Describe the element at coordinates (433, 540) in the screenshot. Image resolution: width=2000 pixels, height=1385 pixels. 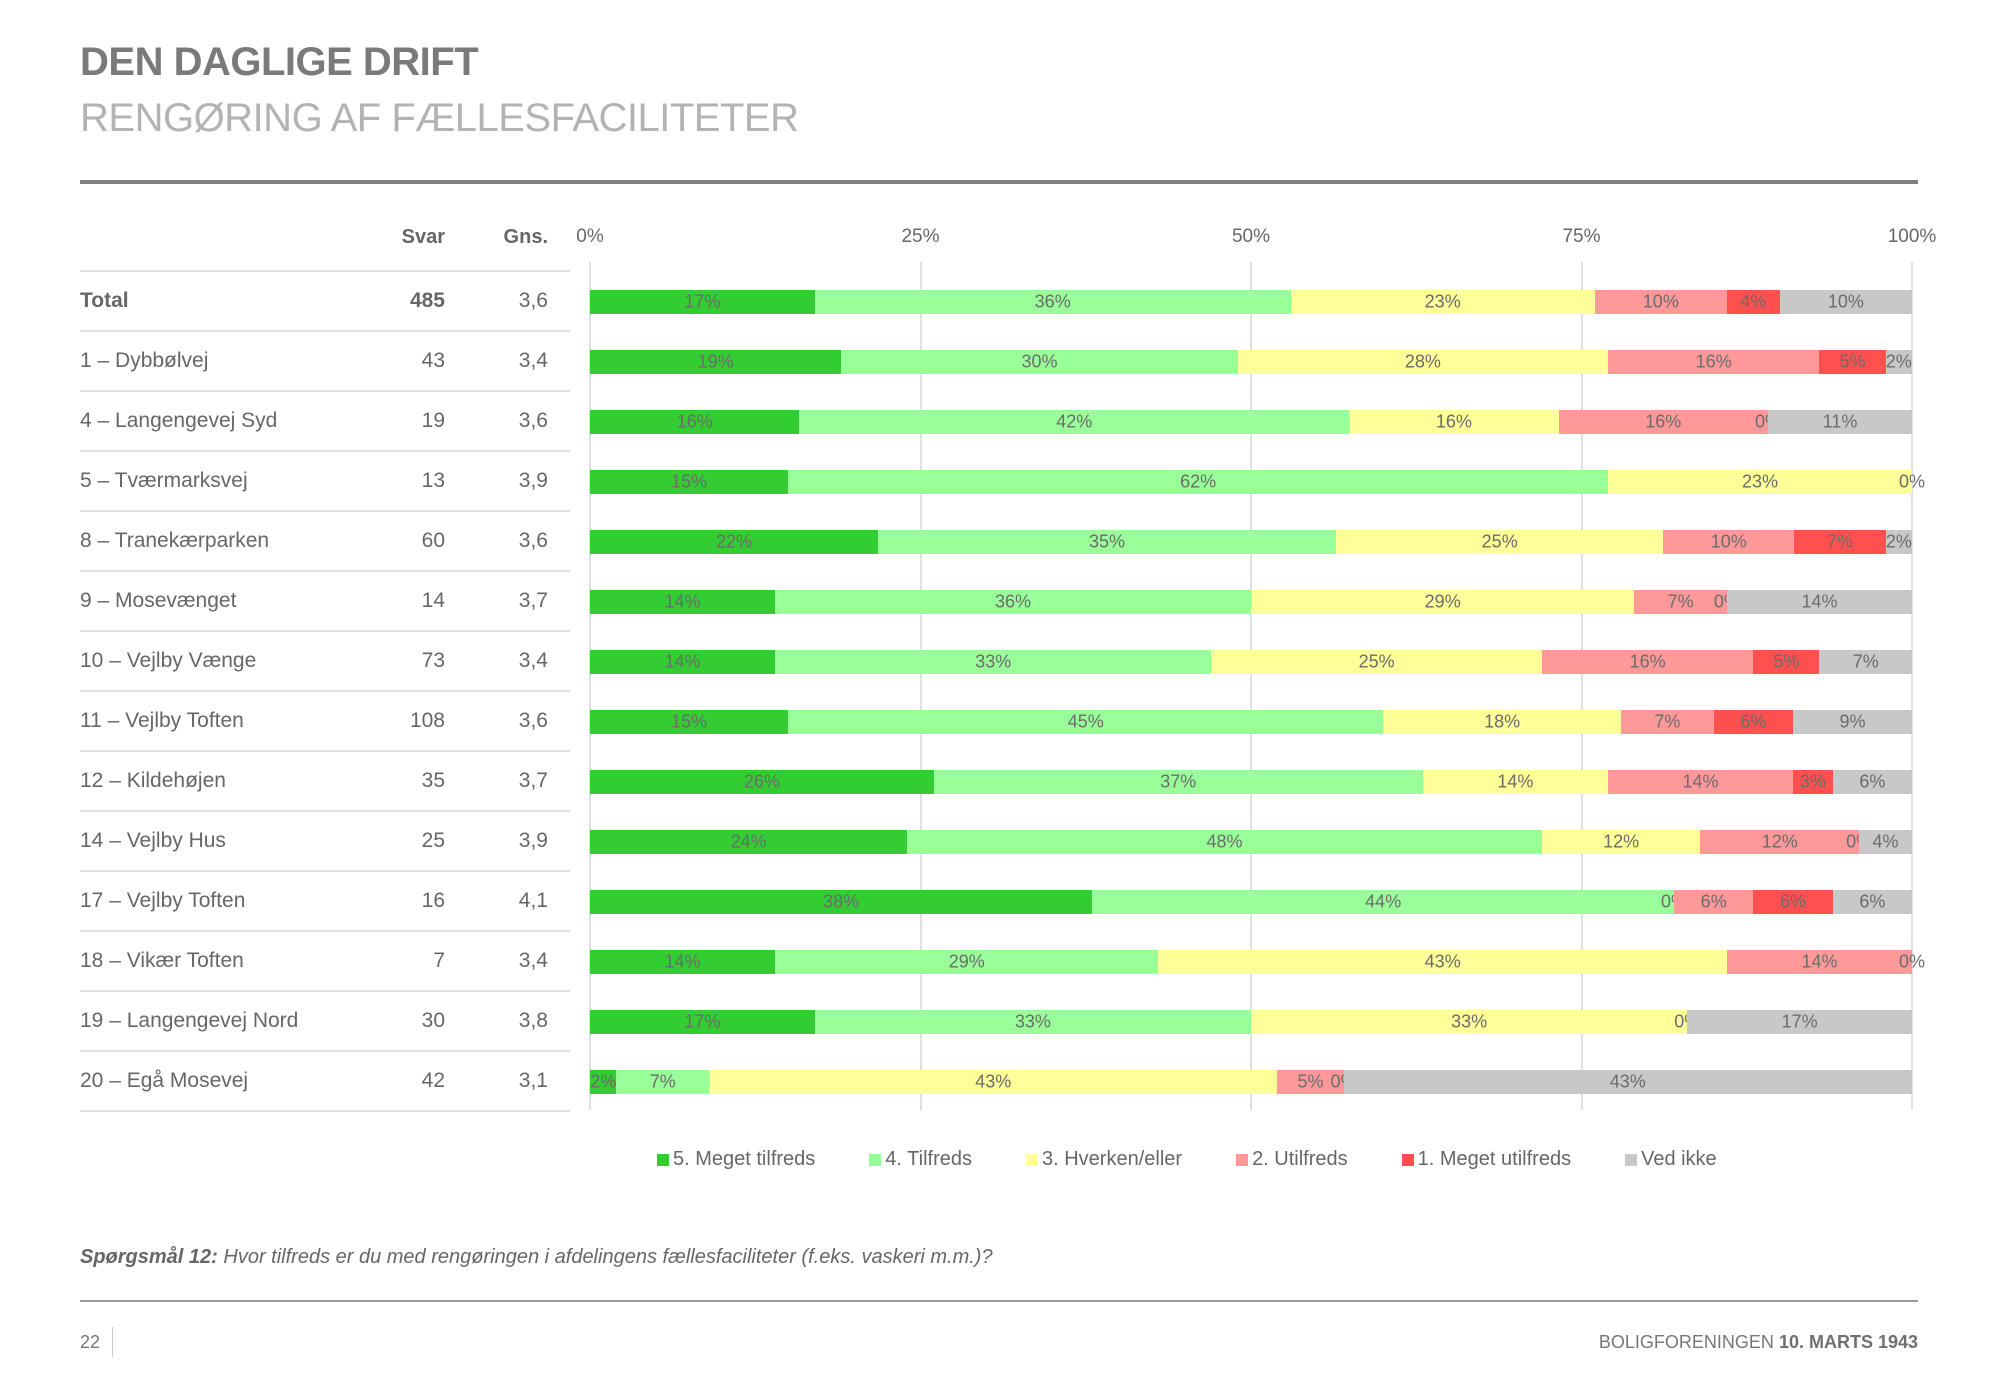
I see `row-svar-value: 60` at that location.